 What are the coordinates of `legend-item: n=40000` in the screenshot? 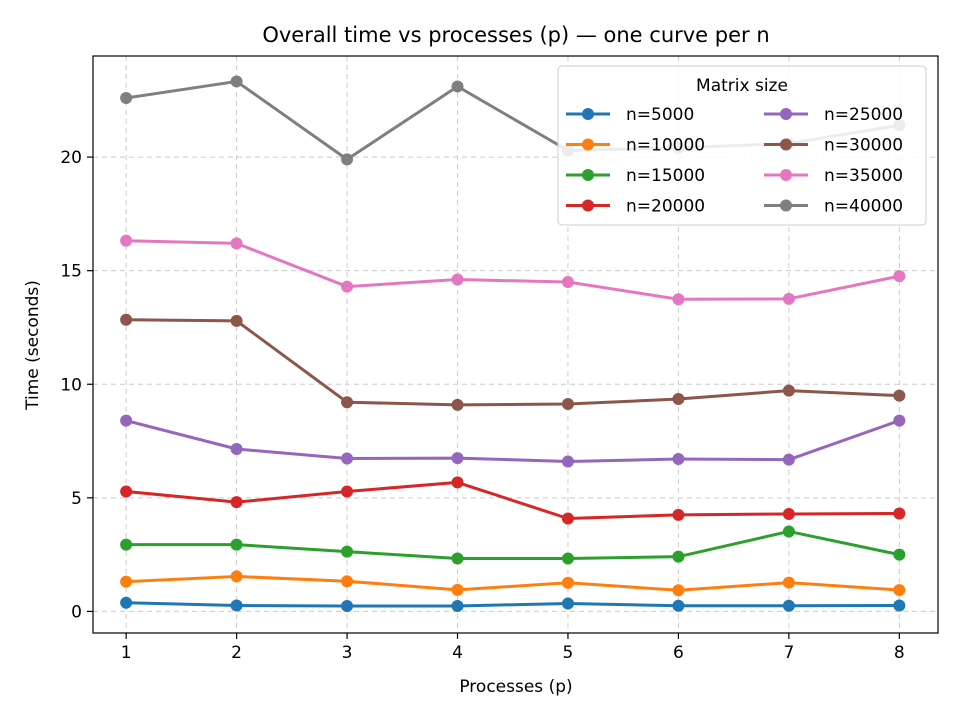 It's located at (833, 207).